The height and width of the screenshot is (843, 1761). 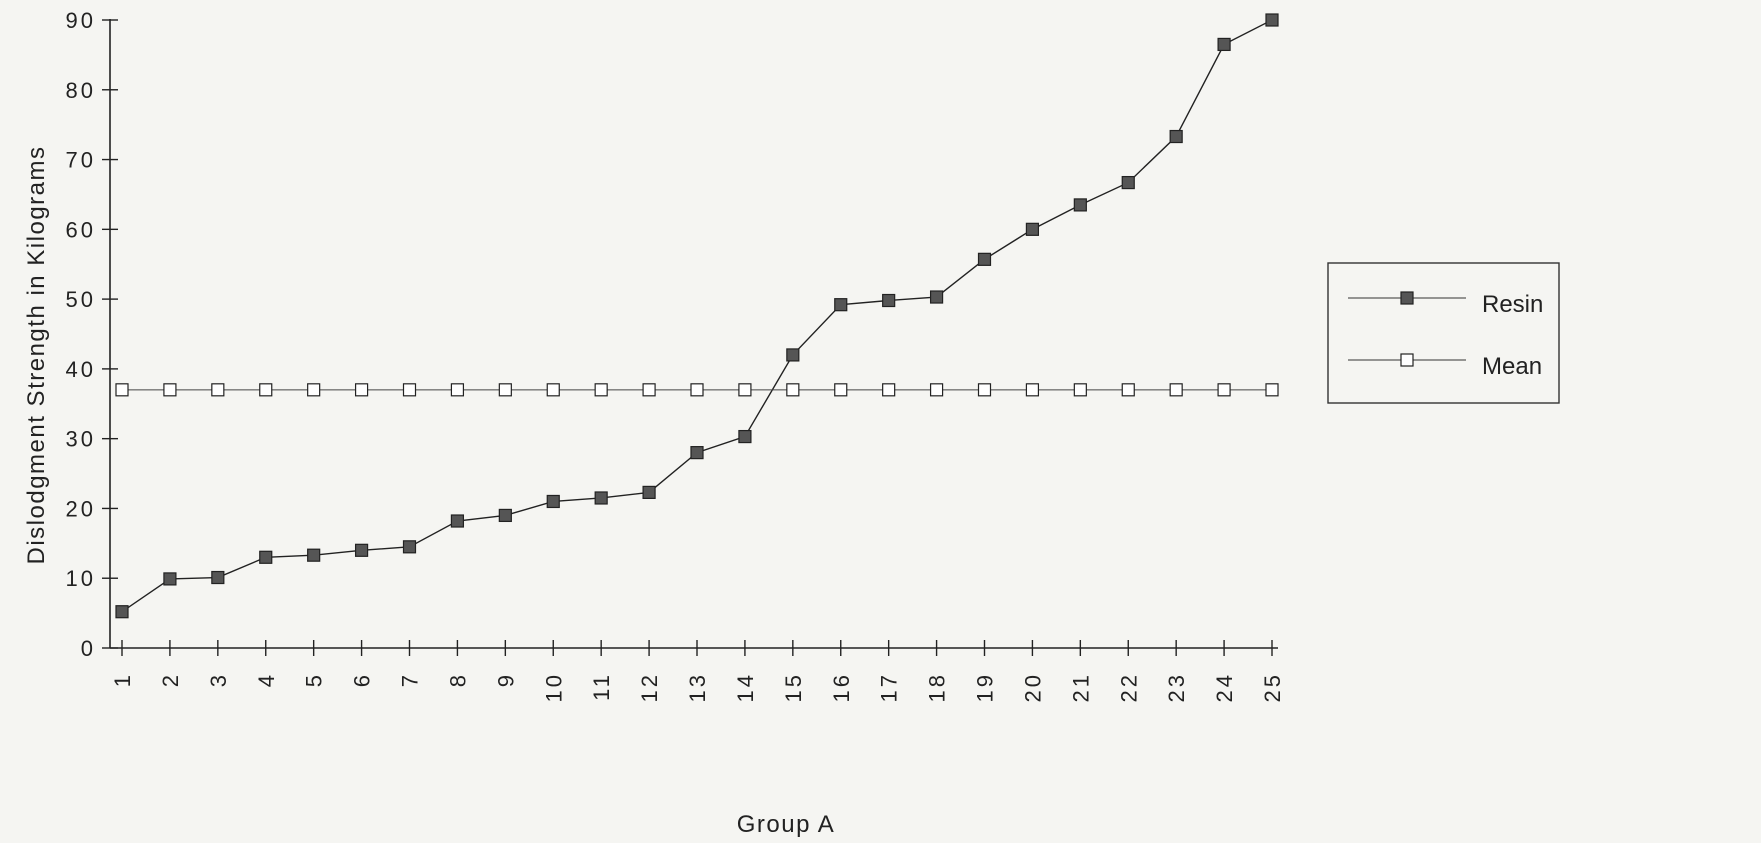 What do you see at coordinates (88, 648) in the screenshot?
I see `y-tick-label: 0` at bounding box center [88, 648].